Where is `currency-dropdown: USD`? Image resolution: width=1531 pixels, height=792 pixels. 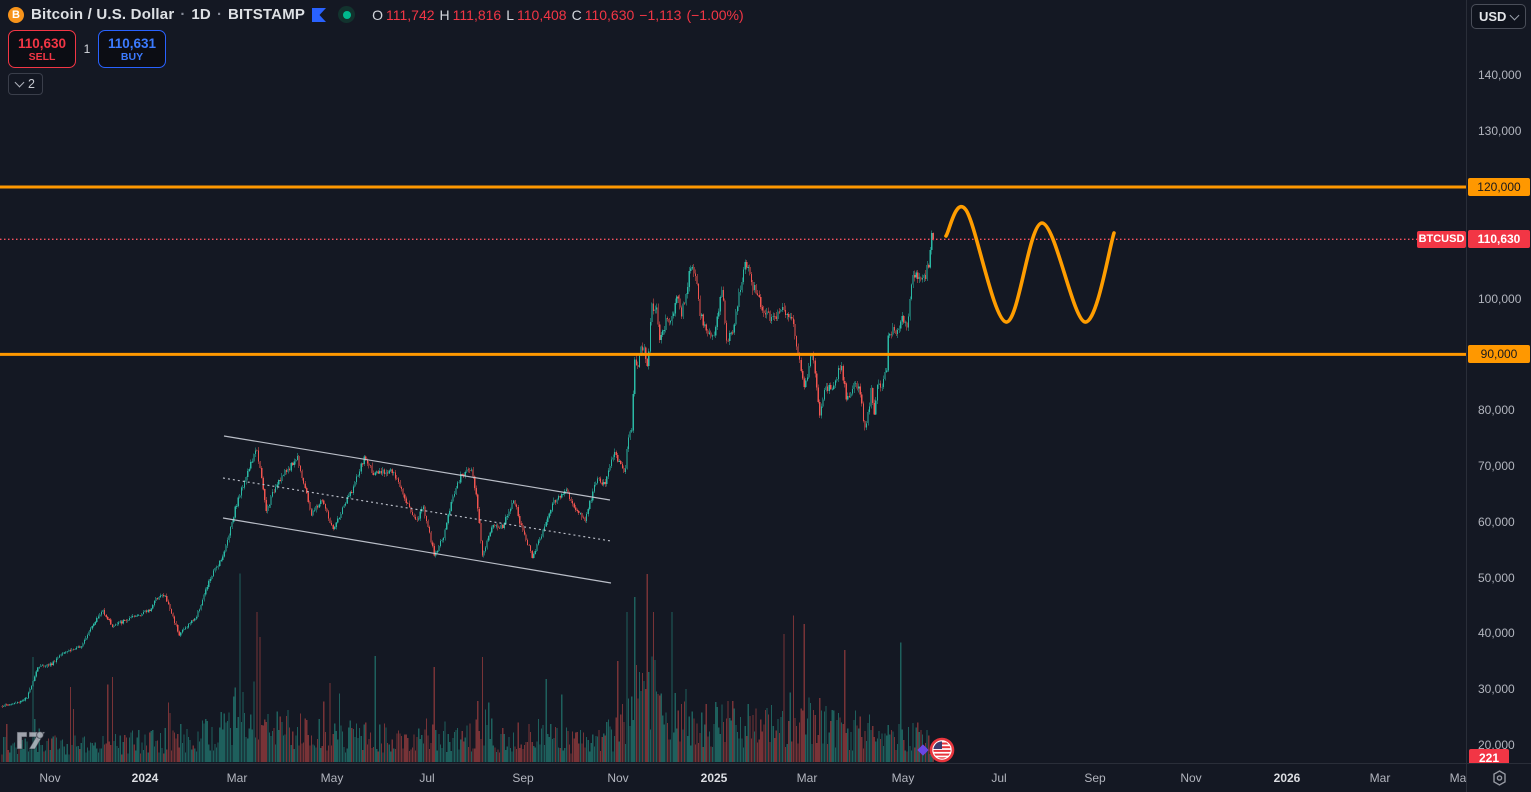
currency-dropdown: USD is located at coordinates (1498, 16).